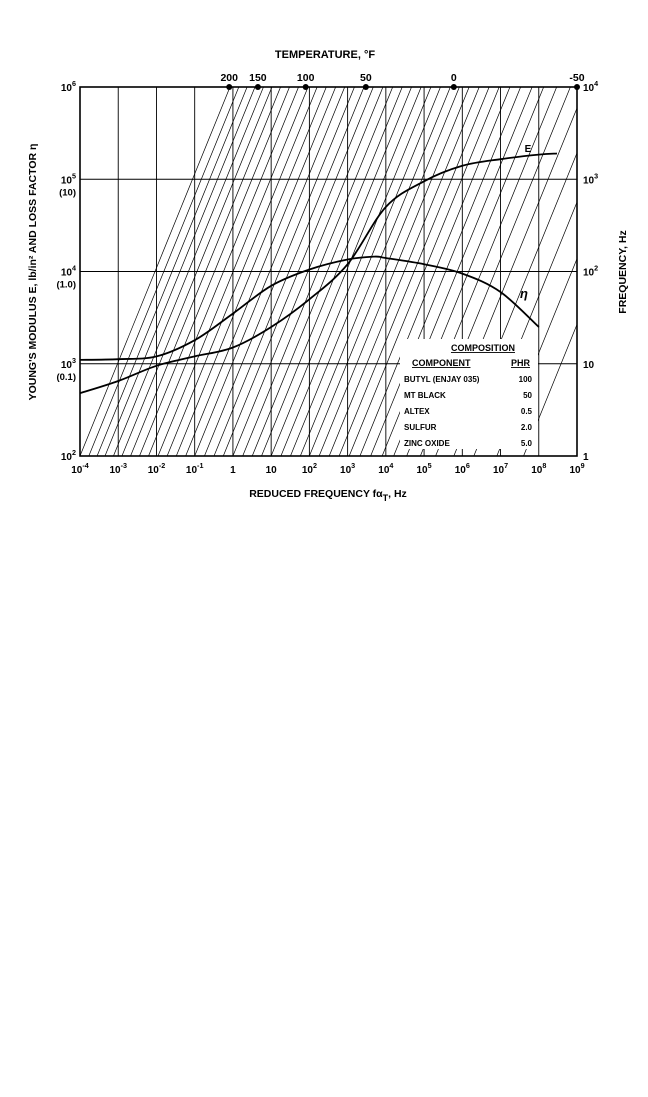  Describe the element at coordinates (157, 468) in the screenshot. I see `x-tick-label: 10⁻²` at that location.